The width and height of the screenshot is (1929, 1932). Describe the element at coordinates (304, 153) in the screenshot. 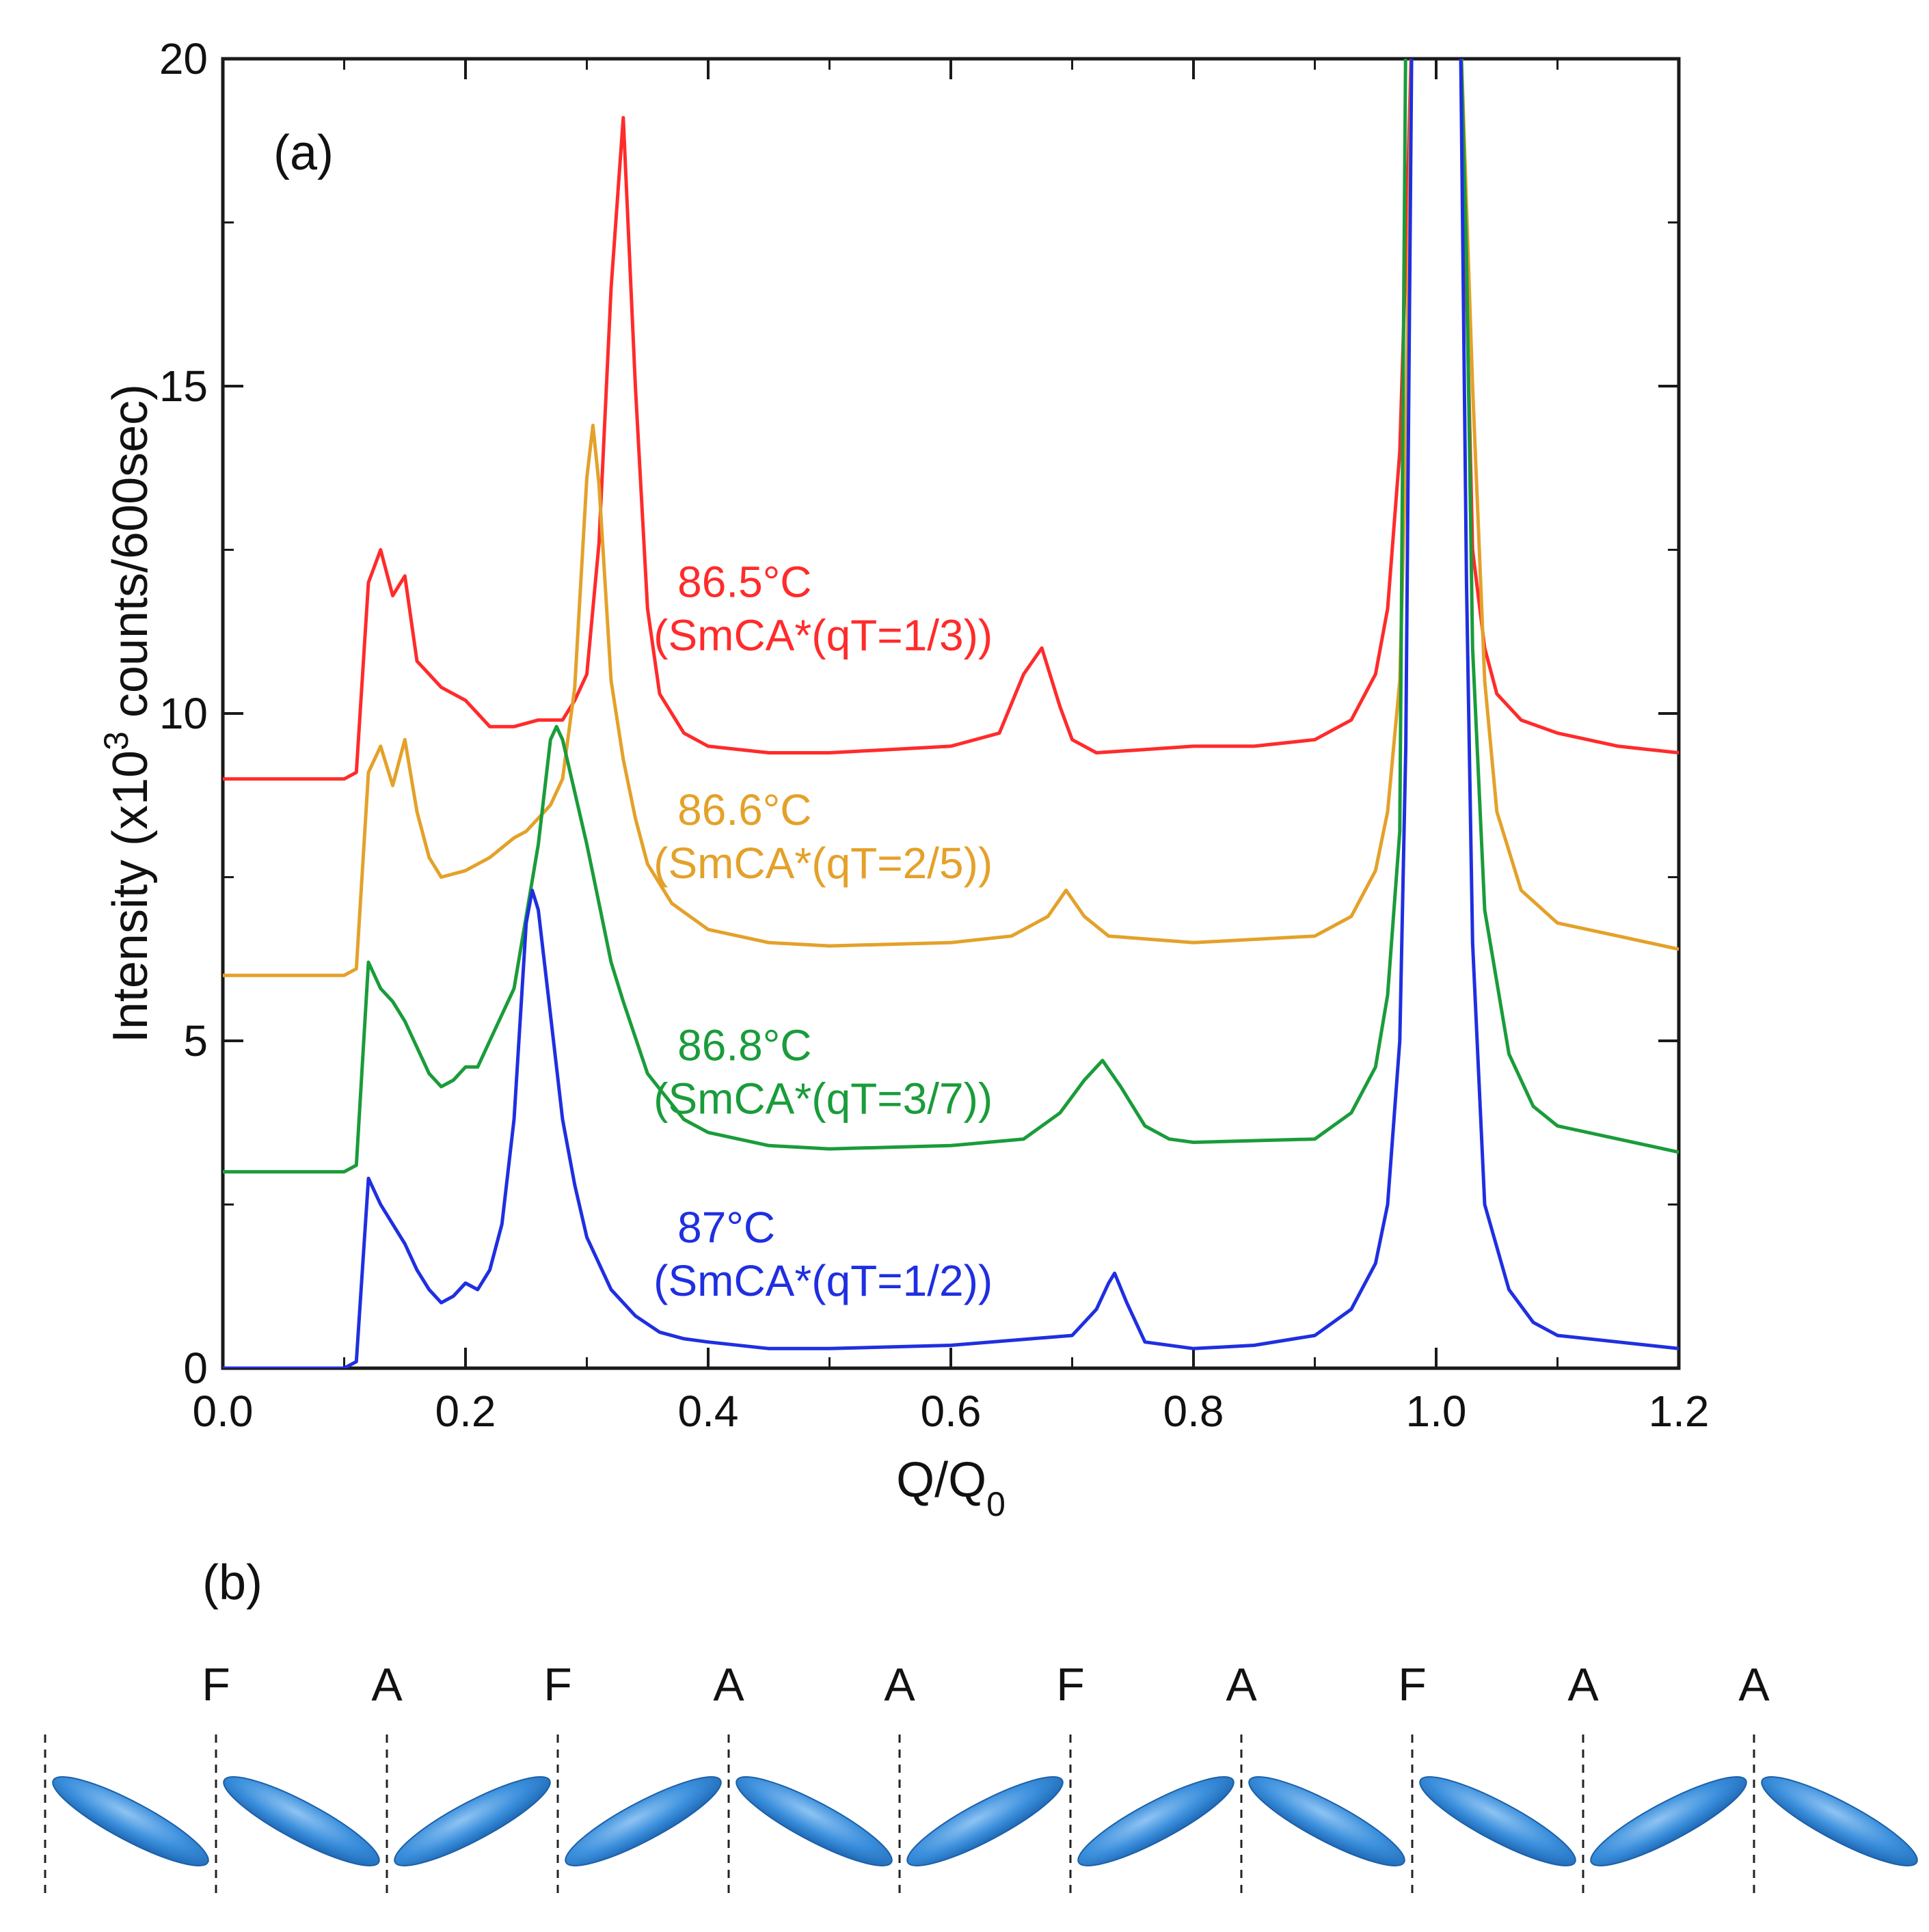

I see `panel-a-label: (a)` at that location.